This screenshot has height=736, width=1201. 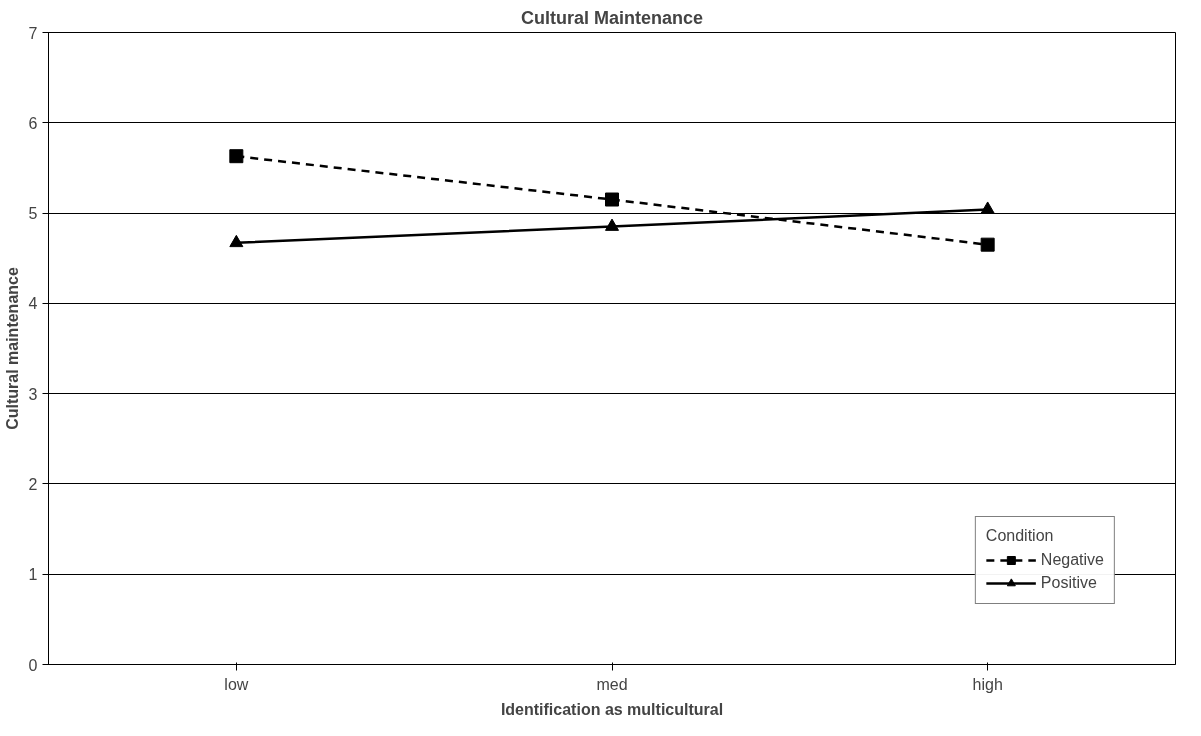 I want to click on y-tick-label: 7, so click(x=33, y=33).